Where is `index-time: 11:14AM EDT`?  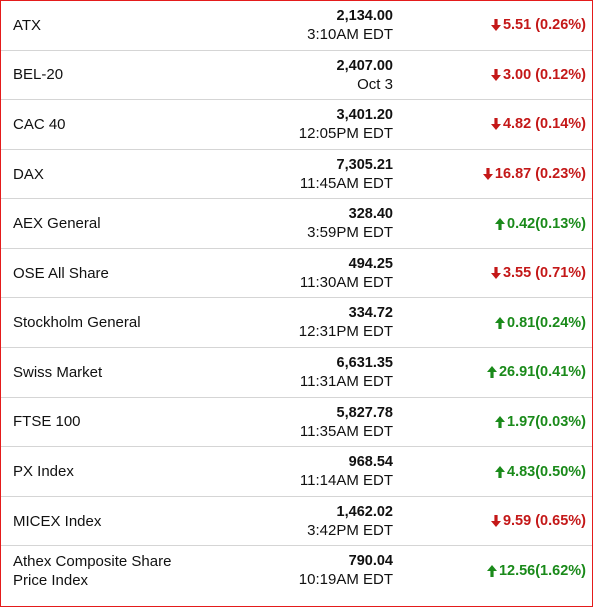
index-time: 11:14AM EDT is located at coordinates (346, 481).